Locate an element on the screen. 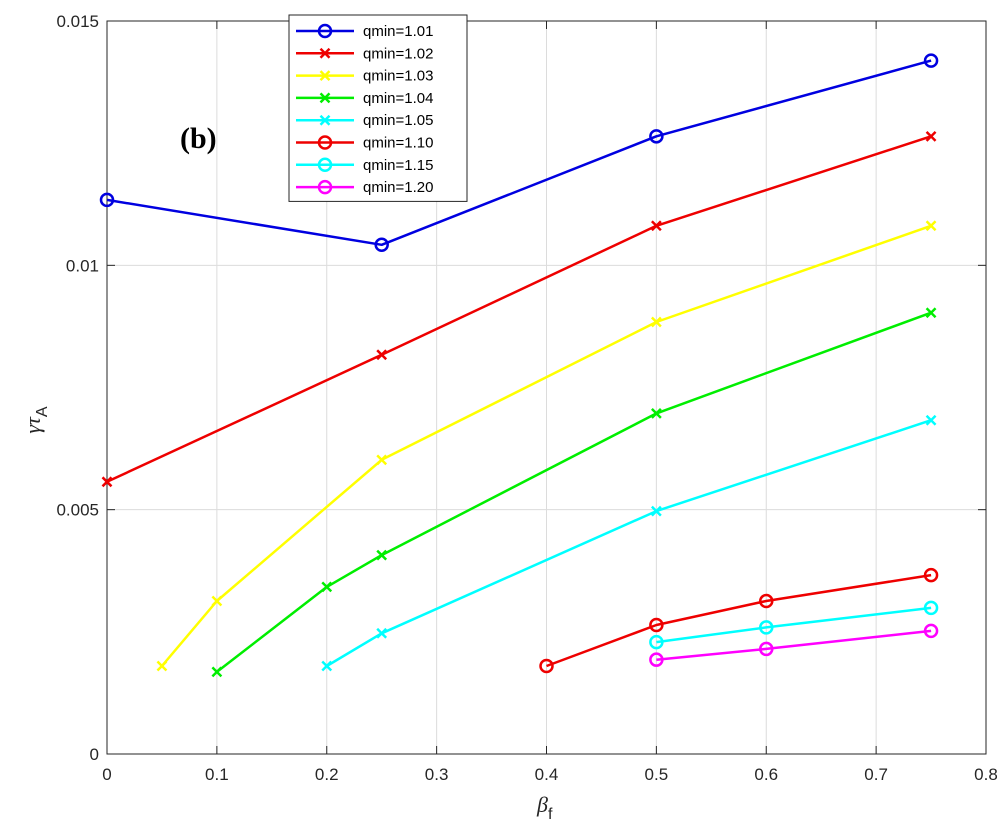 The height and width of the screenshot is (832, 997). legend-marker-qmin-1-02-stroke-b is located at coordinates (325, 53).